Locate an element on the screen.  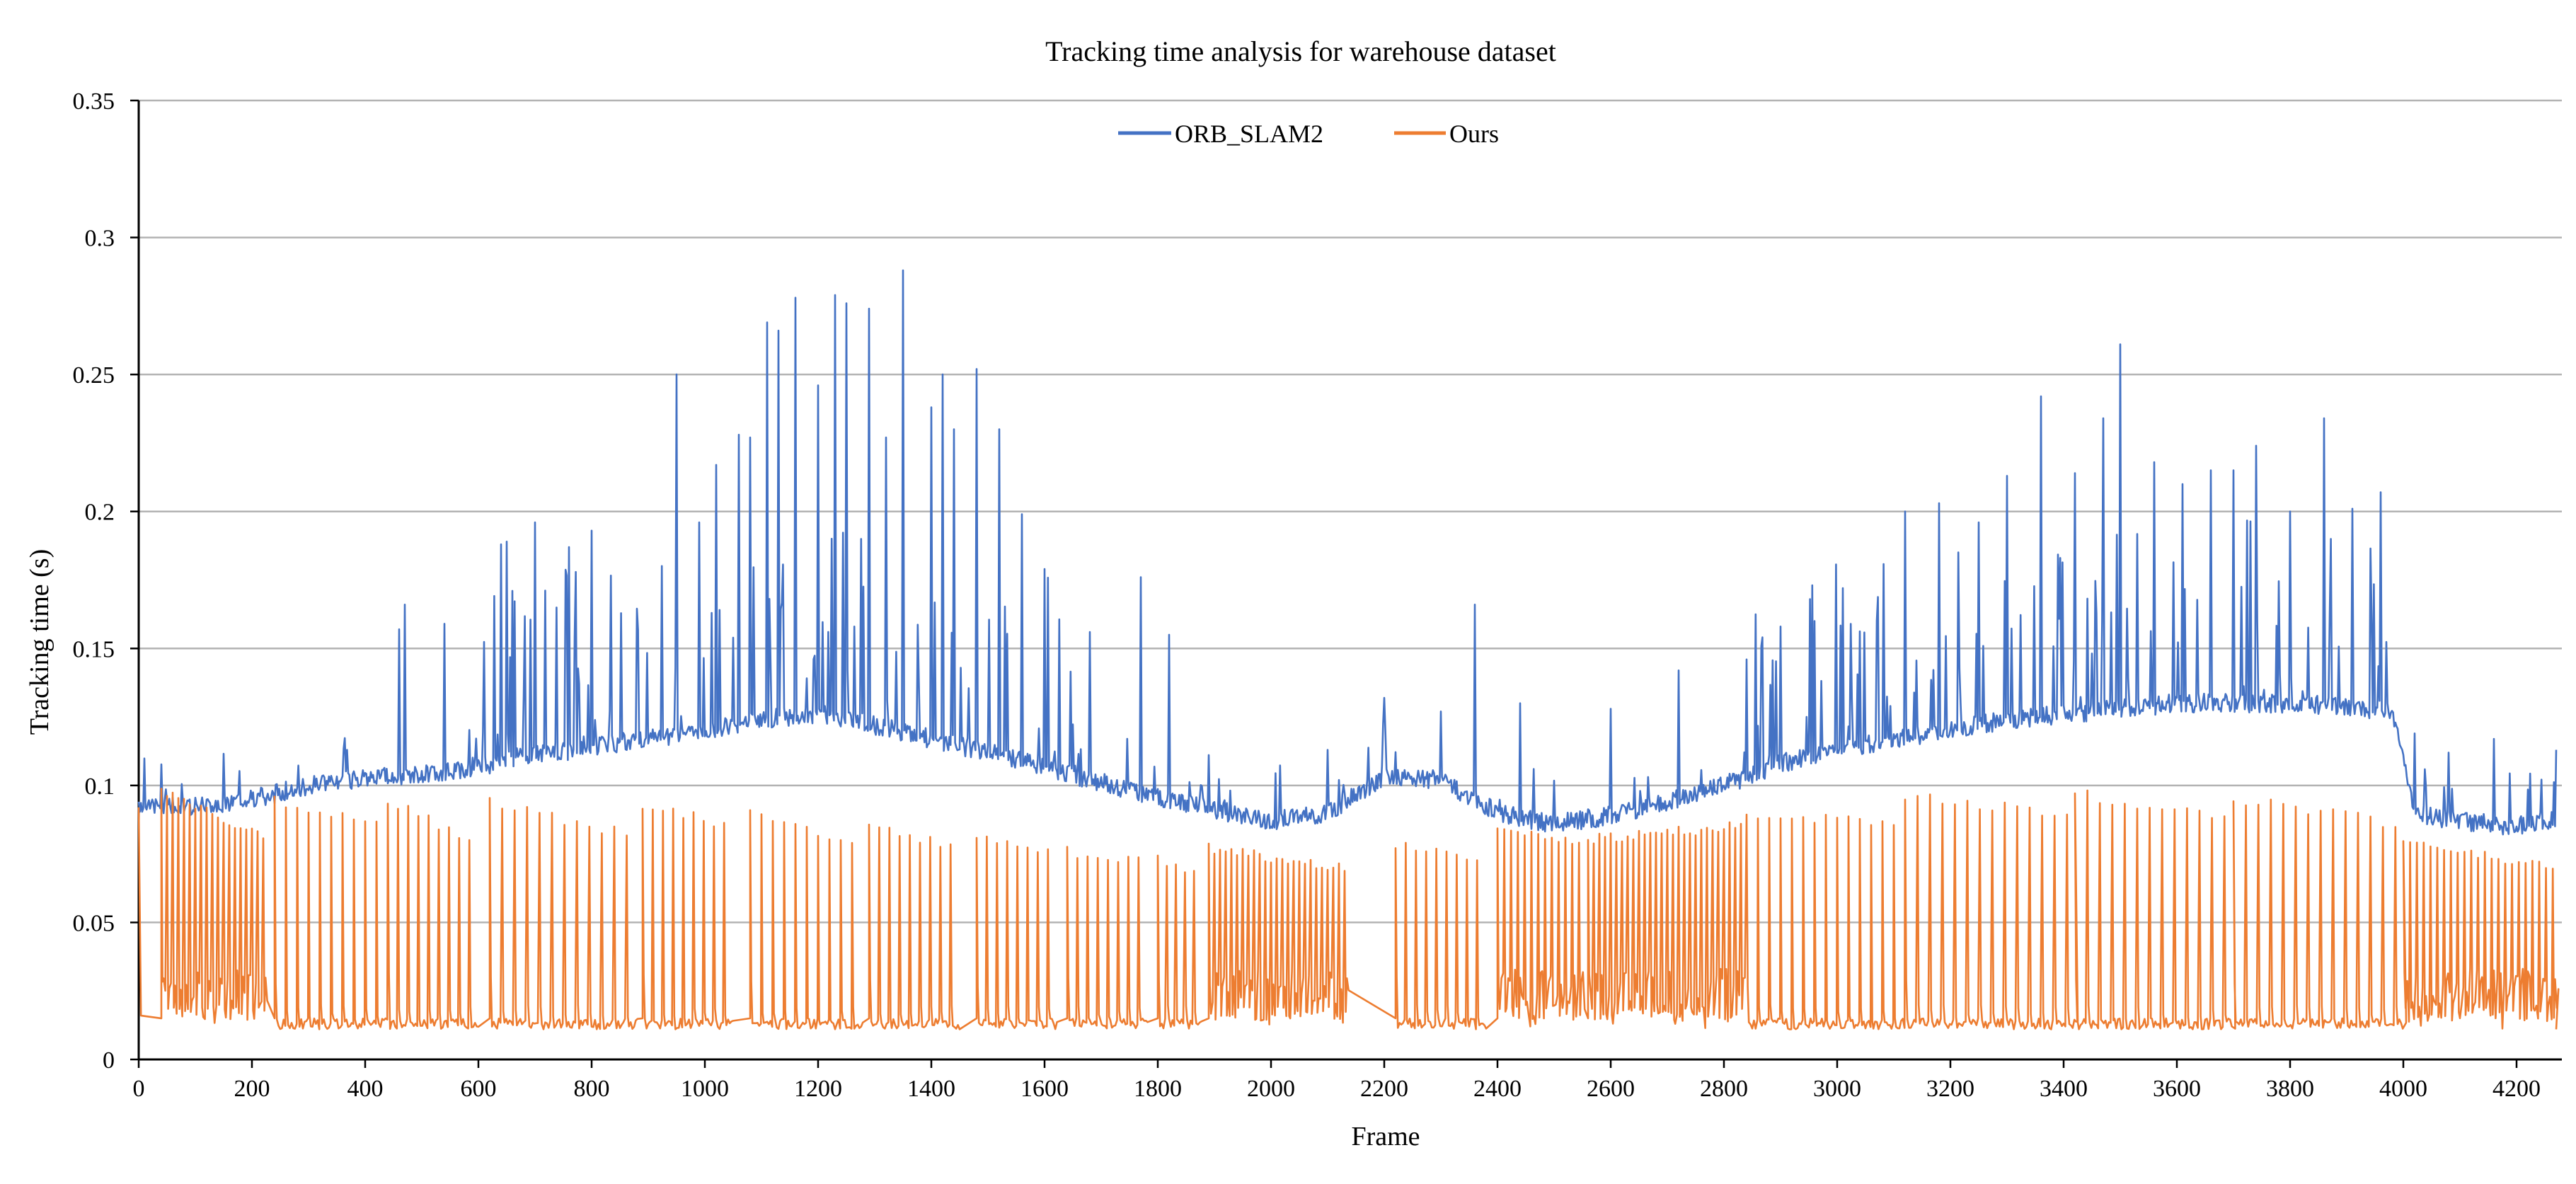
y-tick-label: 0.1 is located at coordinates (100, 787).